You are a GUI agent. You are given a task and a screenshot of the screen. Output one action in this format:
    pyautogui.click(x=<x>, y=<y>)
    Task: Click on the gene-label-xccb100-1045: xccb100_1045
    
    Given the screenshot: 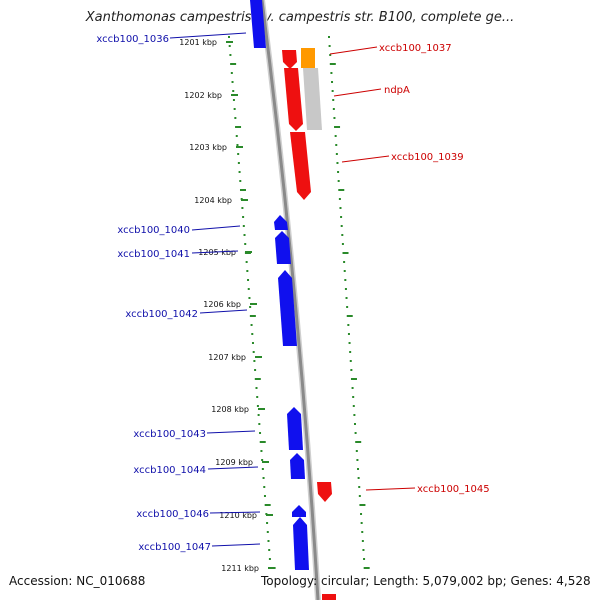 What is the action you would take?
    pyautogui.click(x=453, y=489)
    